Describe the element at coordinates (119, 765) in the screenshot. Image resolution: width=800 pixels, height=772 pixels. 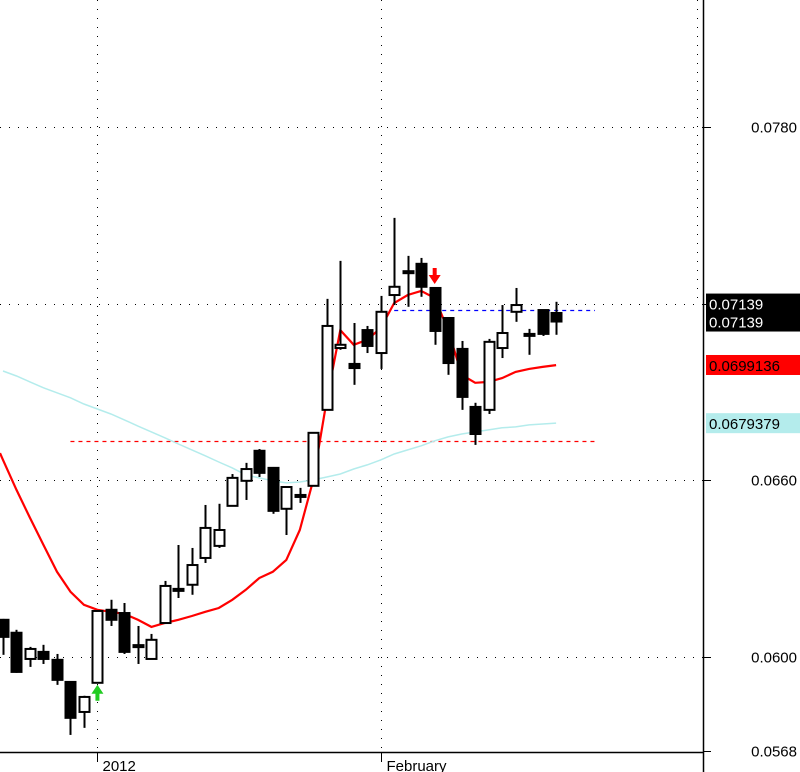
I see `x-tick-label: 2012` at that location.